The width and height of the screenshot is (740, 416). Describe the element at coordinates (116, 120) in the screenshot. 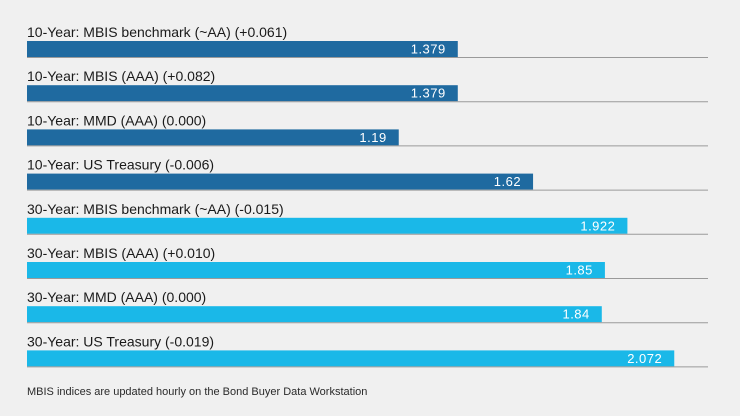

I see `category-label: 10-Year: MMD (AAA) (0.000)` at that location.